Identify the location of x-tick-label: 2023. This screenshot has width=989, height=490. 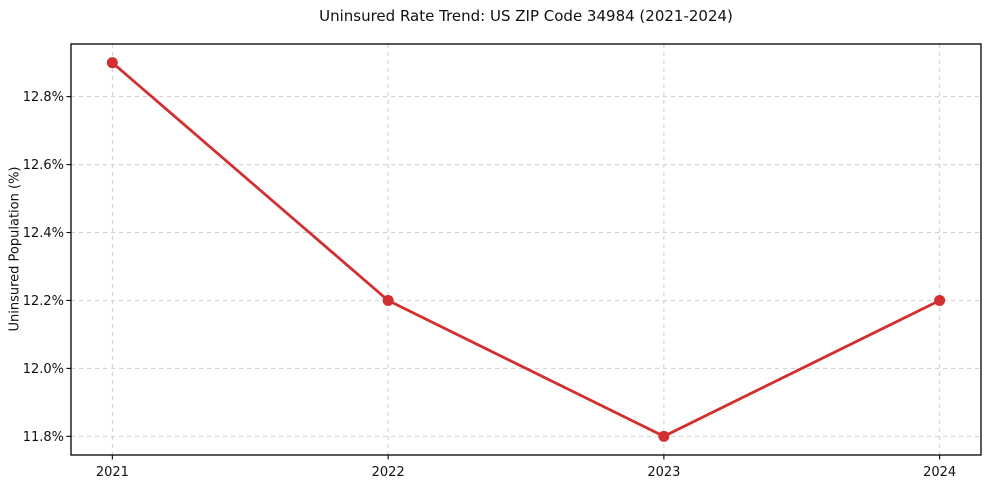
(663, 472).